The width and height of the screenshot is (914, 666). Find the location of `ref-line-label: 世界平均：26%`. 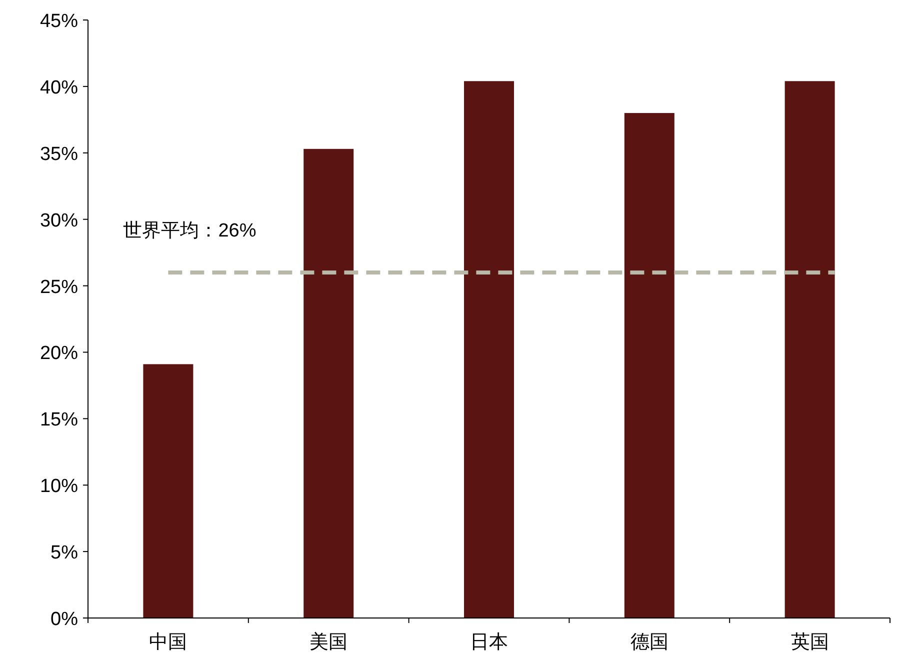

ref-line-label: 世界平均：26% is located at coordinates (189, 231).